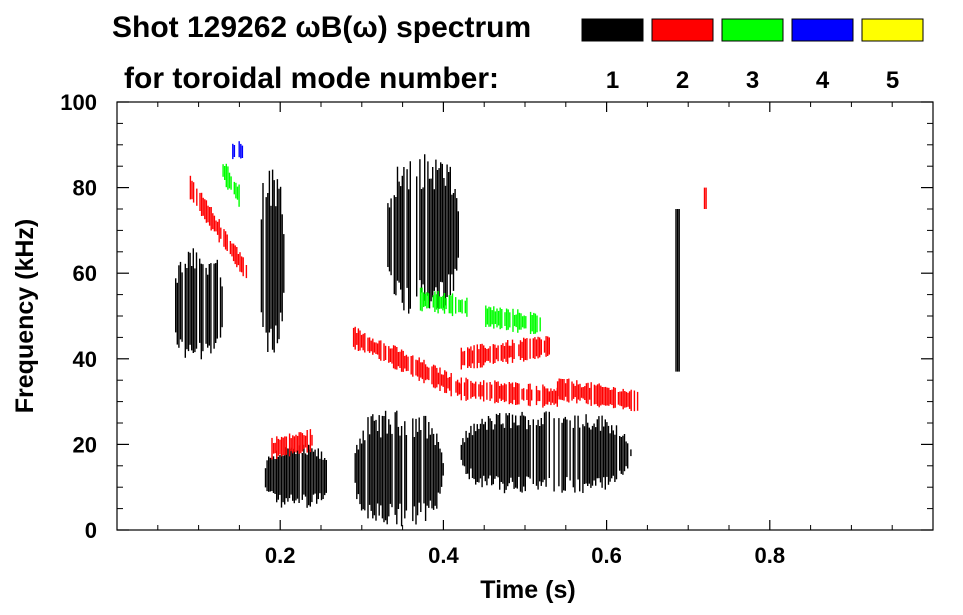 The height and width of the screenshot is (615, 963). Describe the element at coordinates (25, 316) in the screenshot. I see `y-axis-label: Frequency (kHz)` at that location.